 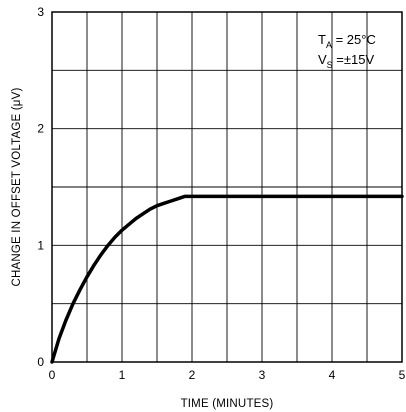 What do you see at coordinates (354, 39) in the screenshot?
I see `annotation-ta-value: = 25°C` at bounding box center [354, 39].